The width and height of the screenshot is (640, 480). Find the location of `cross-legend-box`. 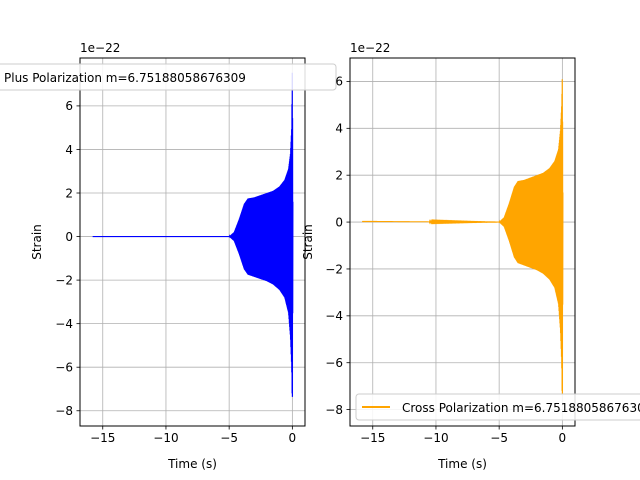

cross-legend-box is located at coordinates (497, 407).